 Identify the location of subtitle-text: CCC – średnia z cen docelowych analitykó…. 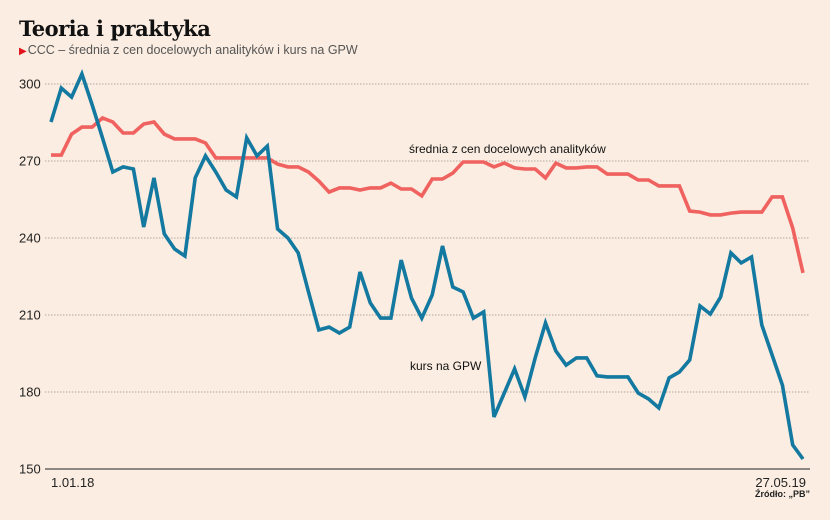
(192, 50).